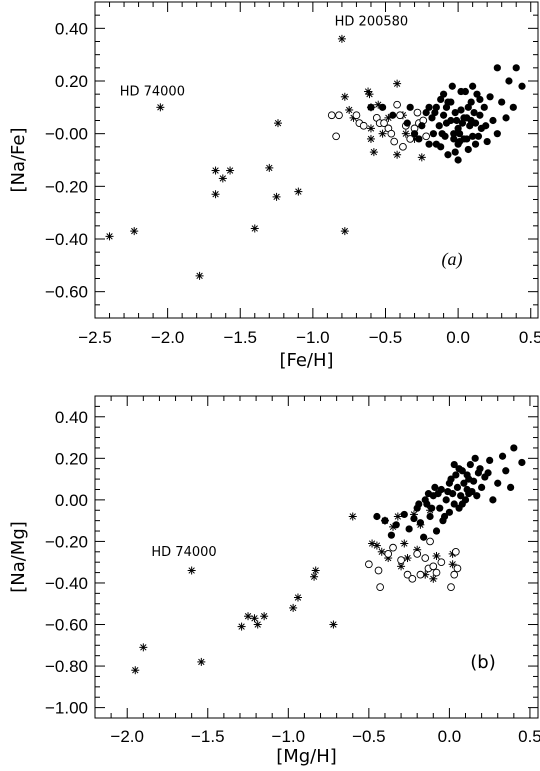 The image size is (540, 771). Describe the element at coordinates (18, 159) in the screenshot. I see `panel-a-y-axis-label: [Na/Fe]` at that location.